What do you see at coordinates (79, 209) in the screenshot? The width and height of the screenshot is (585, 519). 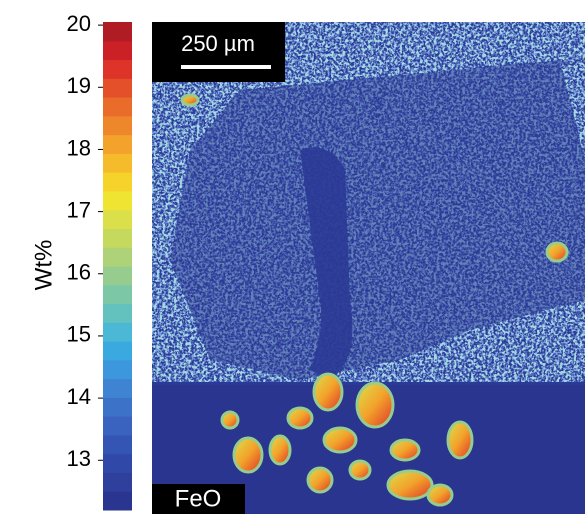 I see `tick-label: 17` at bounding box center [79, 209].